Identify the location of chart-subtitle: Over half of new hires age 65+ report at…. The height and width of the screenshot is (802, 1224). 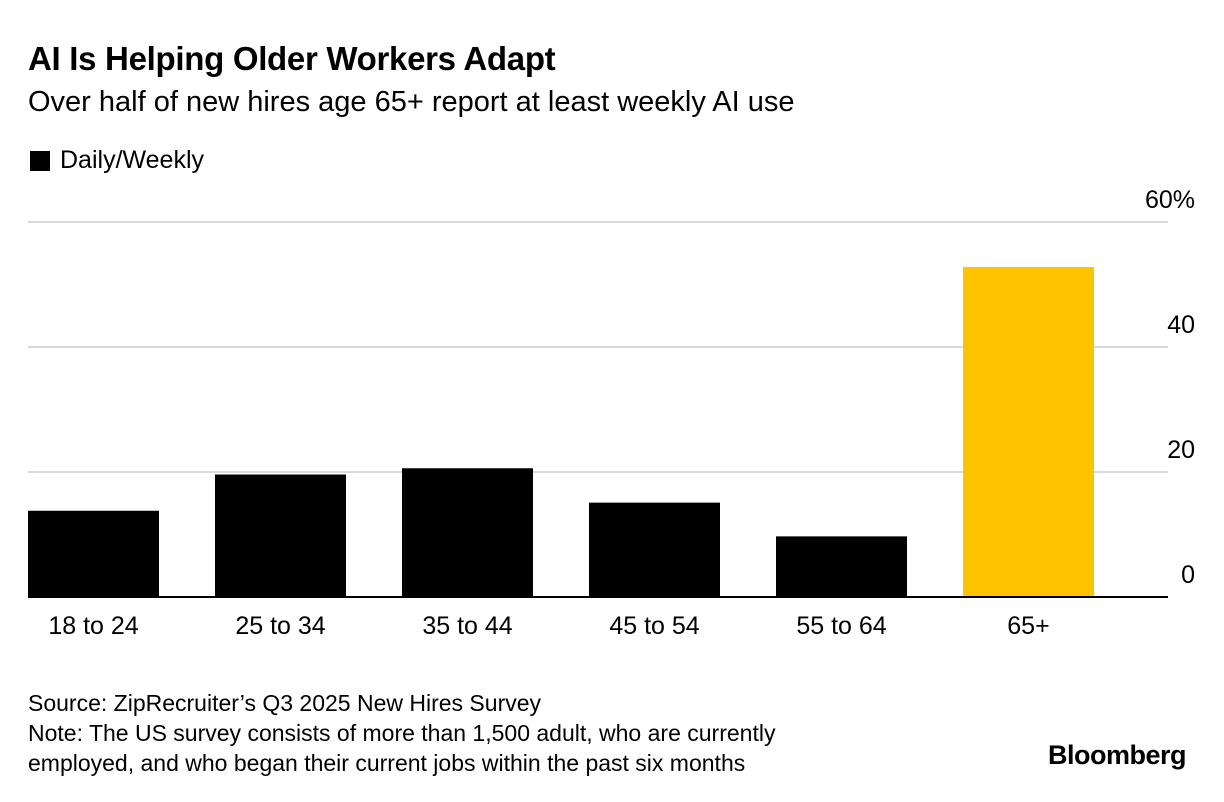
(411, 102).